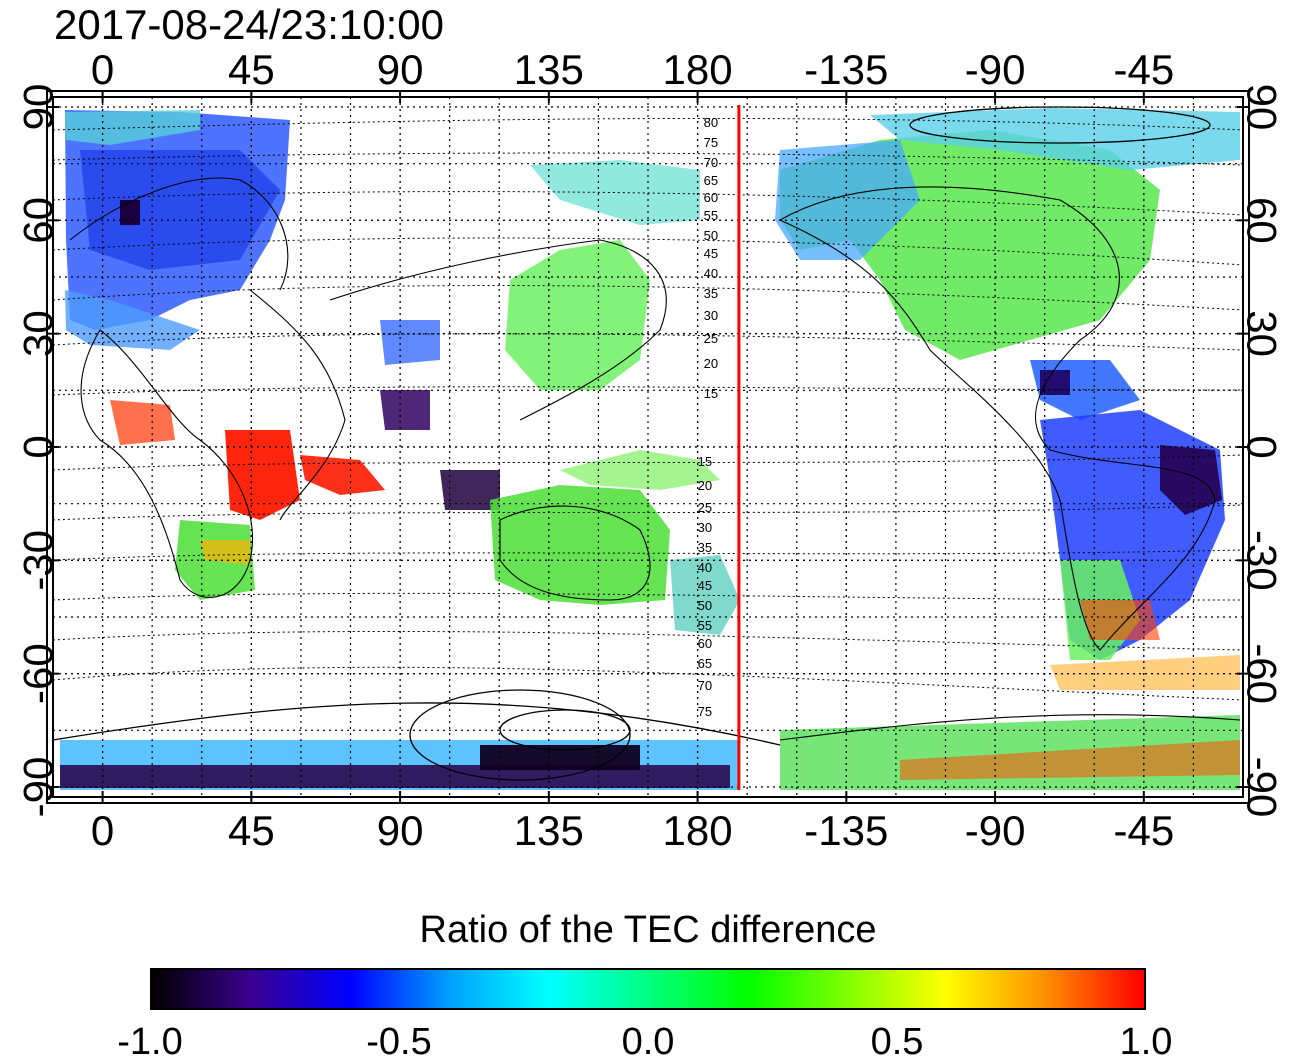 This screenshot has height=1064, width=1296. Describe the element at coordinates (549, 69) in the screenshot. I see `lon-label-top: 135` at that location.